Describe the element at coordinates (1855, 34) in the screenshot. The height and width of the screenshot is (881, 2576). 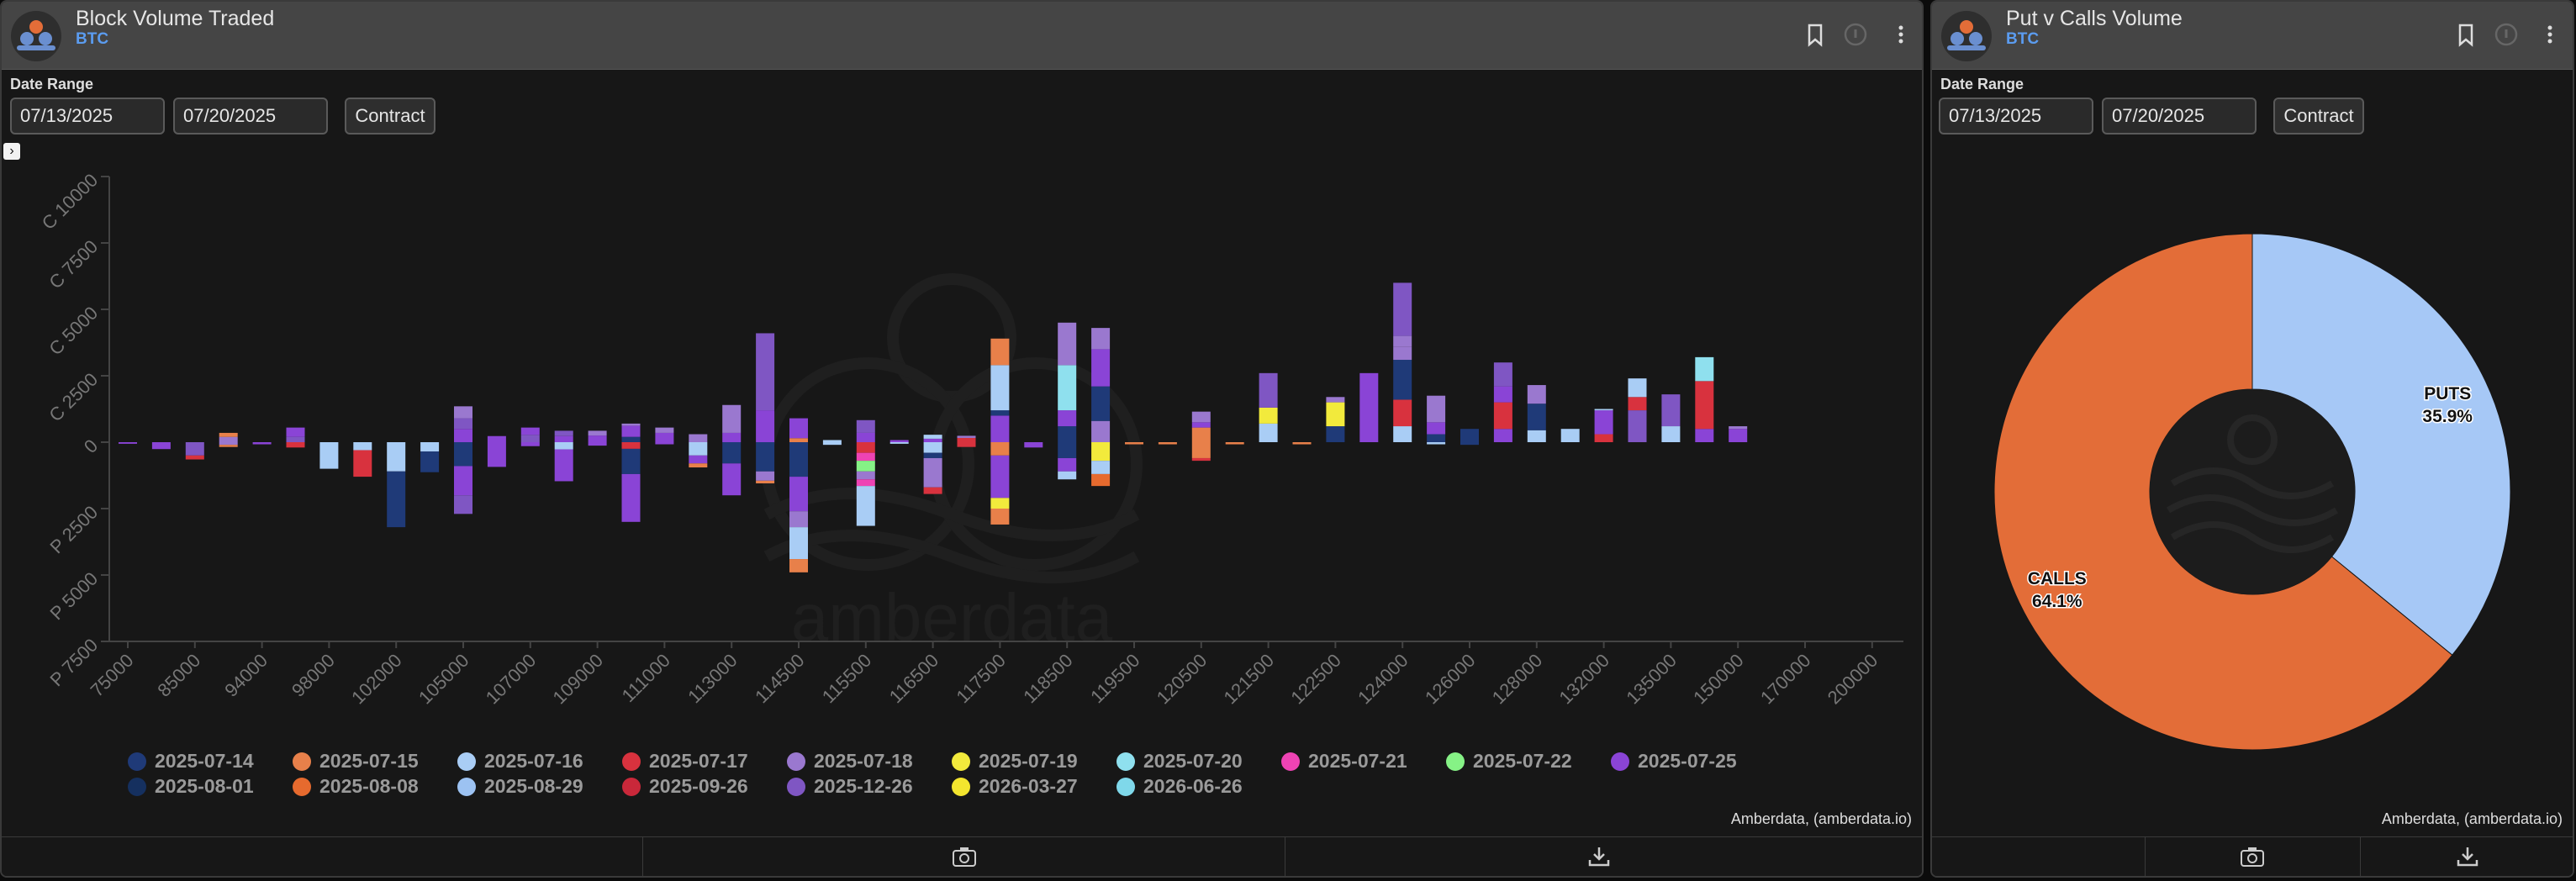
I see `info-icon` at that location.